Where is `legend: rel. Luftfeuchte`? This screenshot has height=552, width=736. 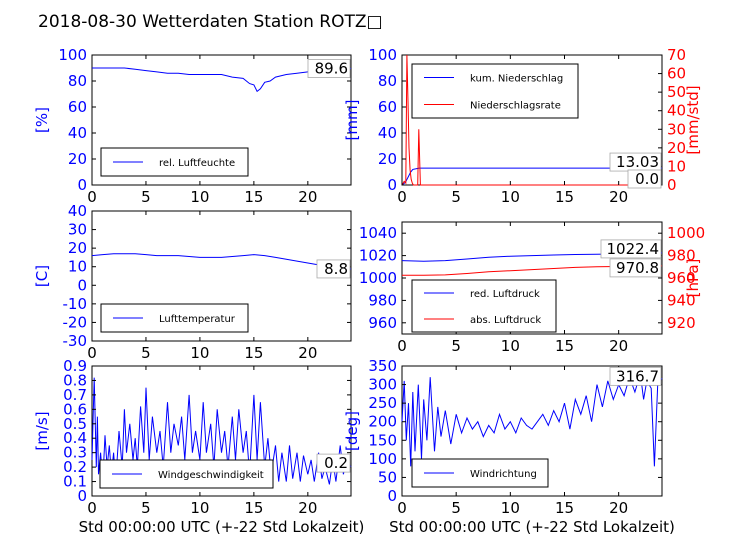
legend: rel. Luftfeuchte is located at coordinates (174, 162).